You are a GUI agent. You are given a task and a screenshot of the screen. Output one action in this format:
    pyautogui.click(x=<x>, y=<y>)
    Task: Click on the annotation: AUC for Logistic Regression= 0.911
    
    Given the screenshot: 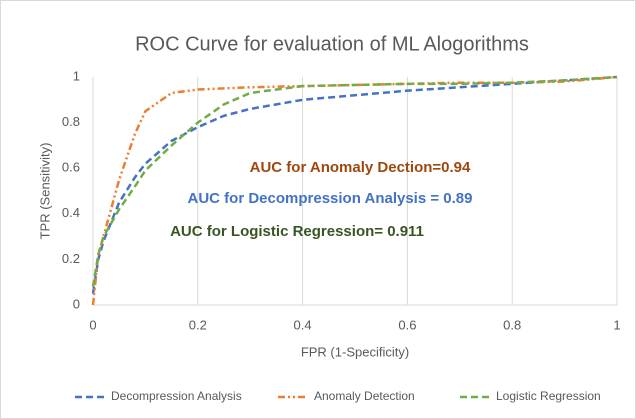 What is the action you would take?
    pyautogui.click(x=297, y=231)
    